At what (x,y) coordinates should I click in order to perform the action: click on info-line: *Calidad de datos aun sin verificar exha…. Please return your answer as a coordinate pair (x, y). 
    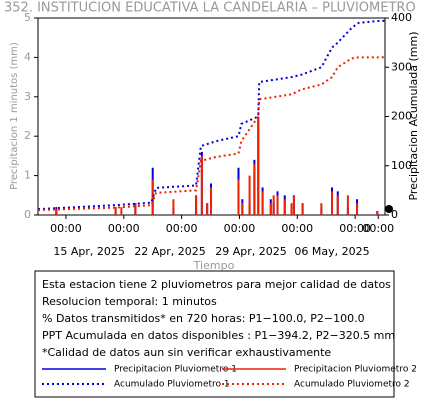
    Looking at the image, I should click on (186, 352).